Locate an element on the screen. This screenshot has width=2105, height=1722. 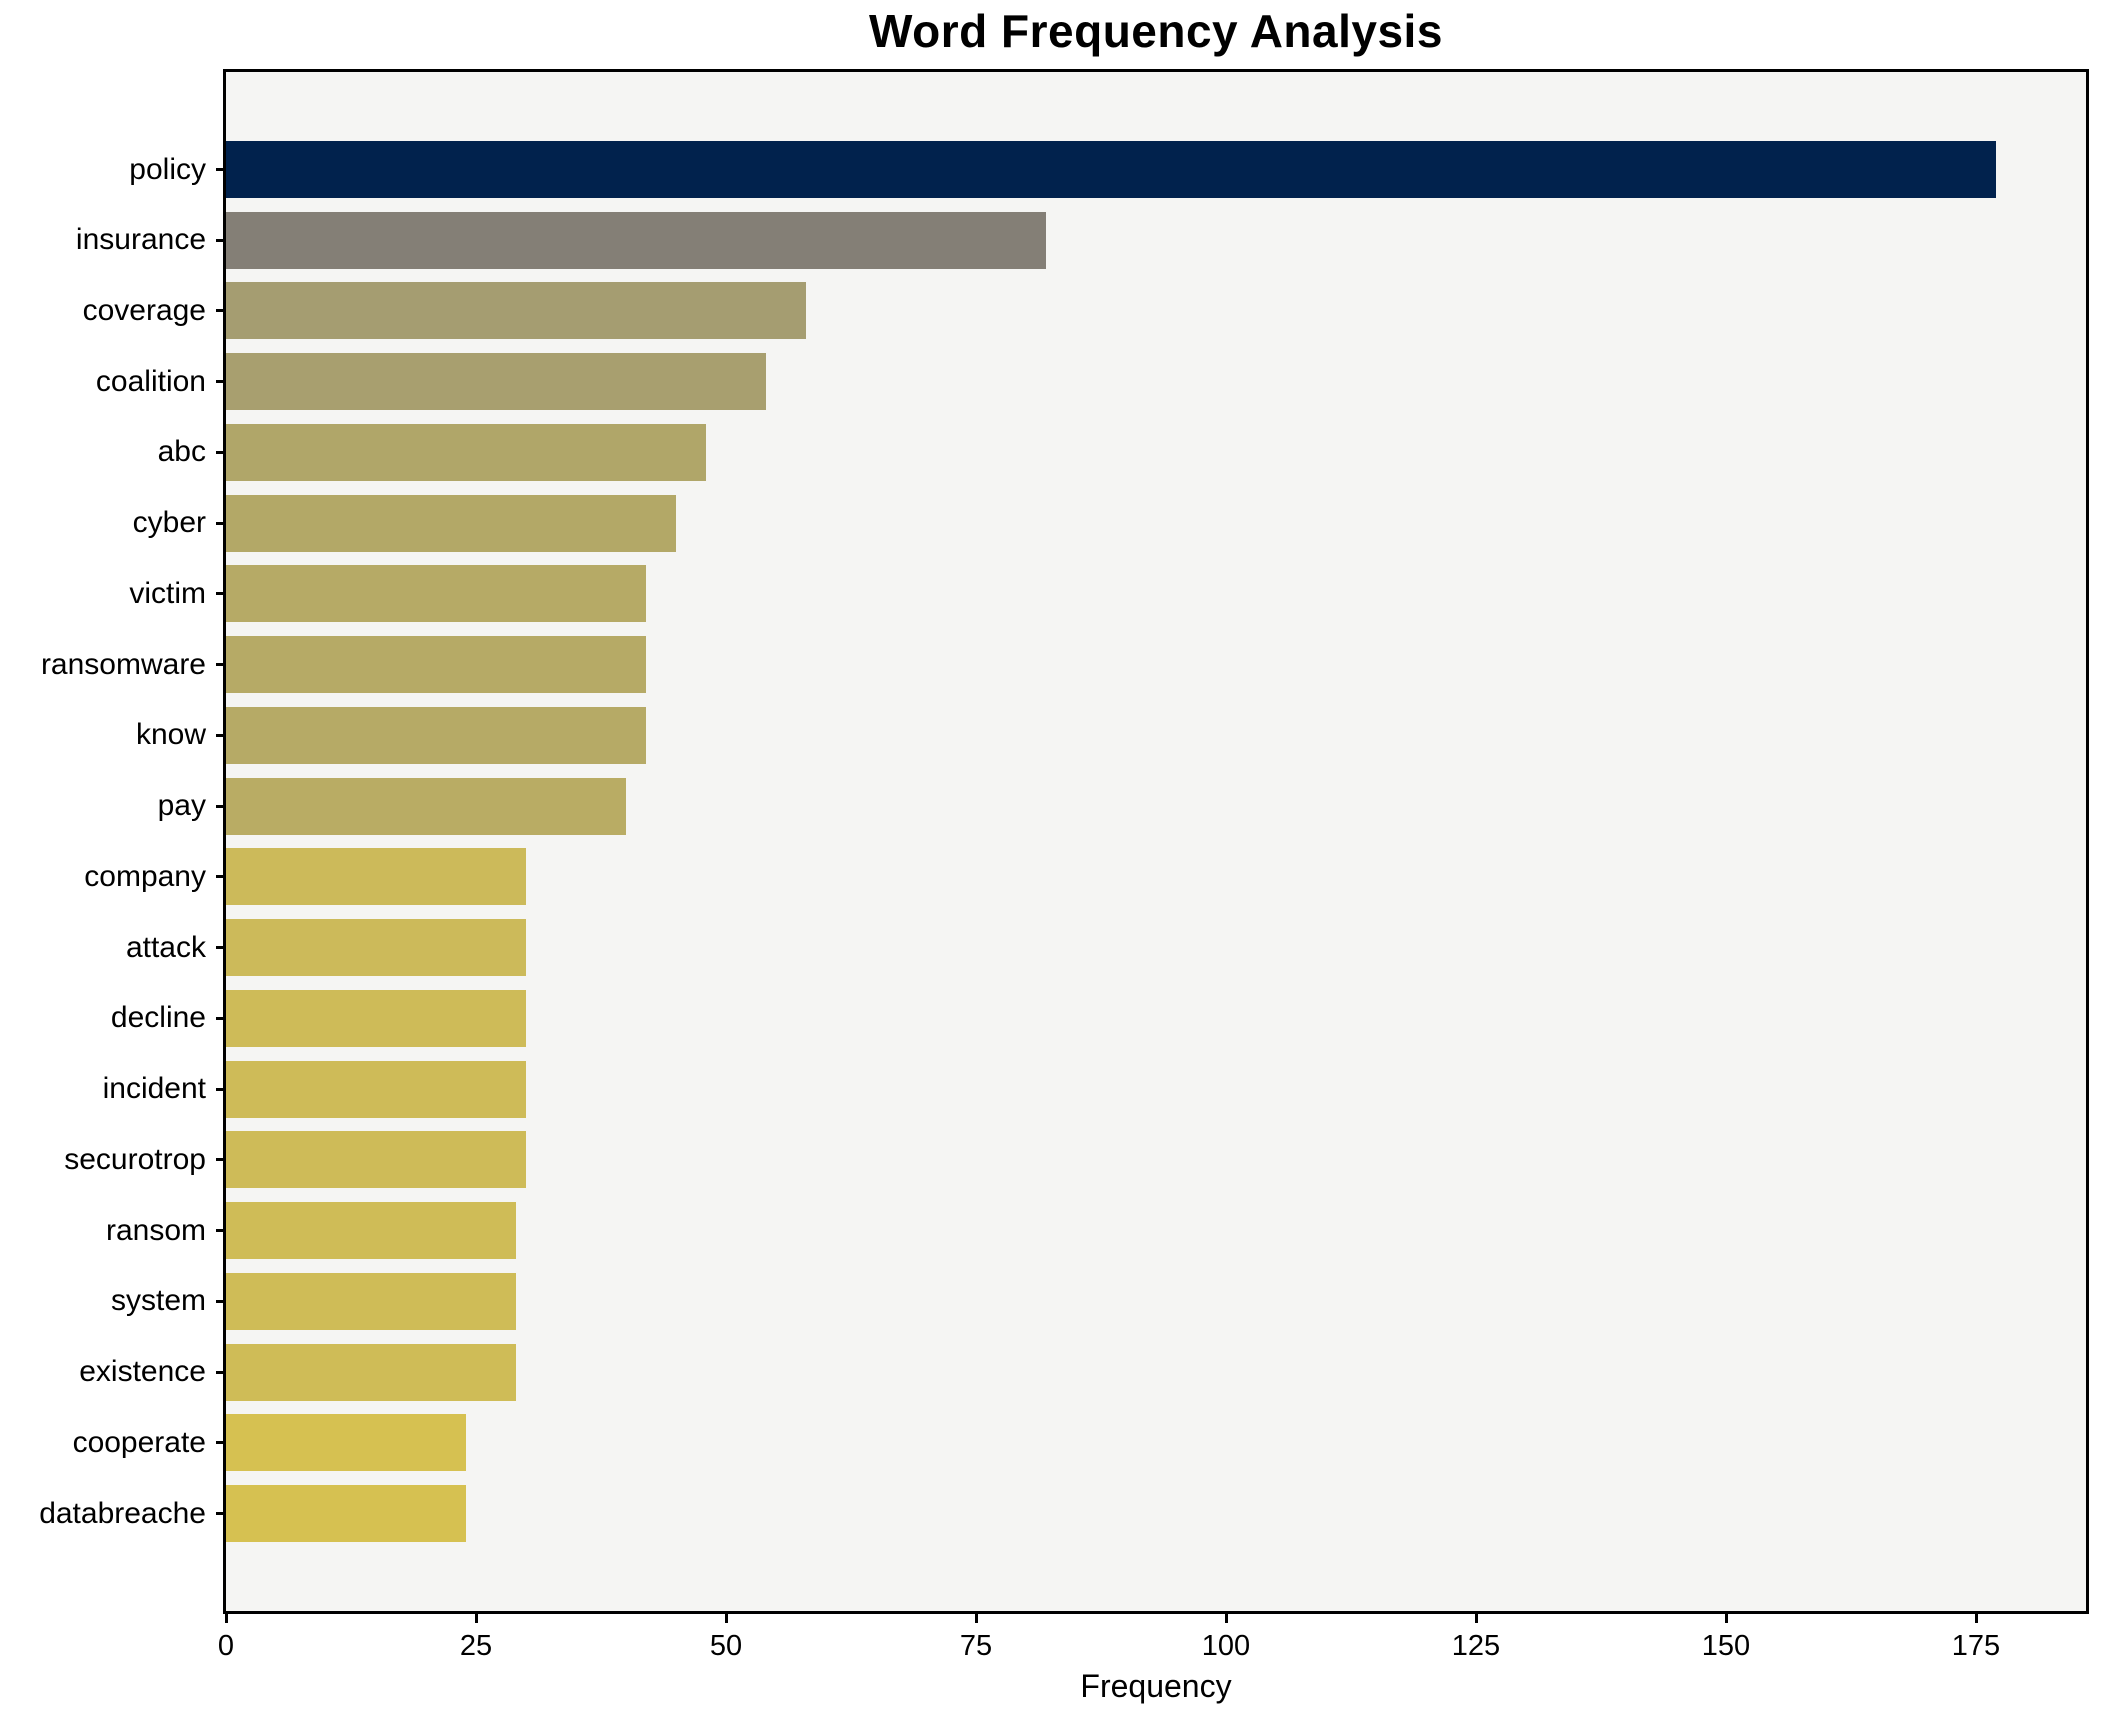
x-tick-label-0: 0 is located at coordinates (226, 1646).